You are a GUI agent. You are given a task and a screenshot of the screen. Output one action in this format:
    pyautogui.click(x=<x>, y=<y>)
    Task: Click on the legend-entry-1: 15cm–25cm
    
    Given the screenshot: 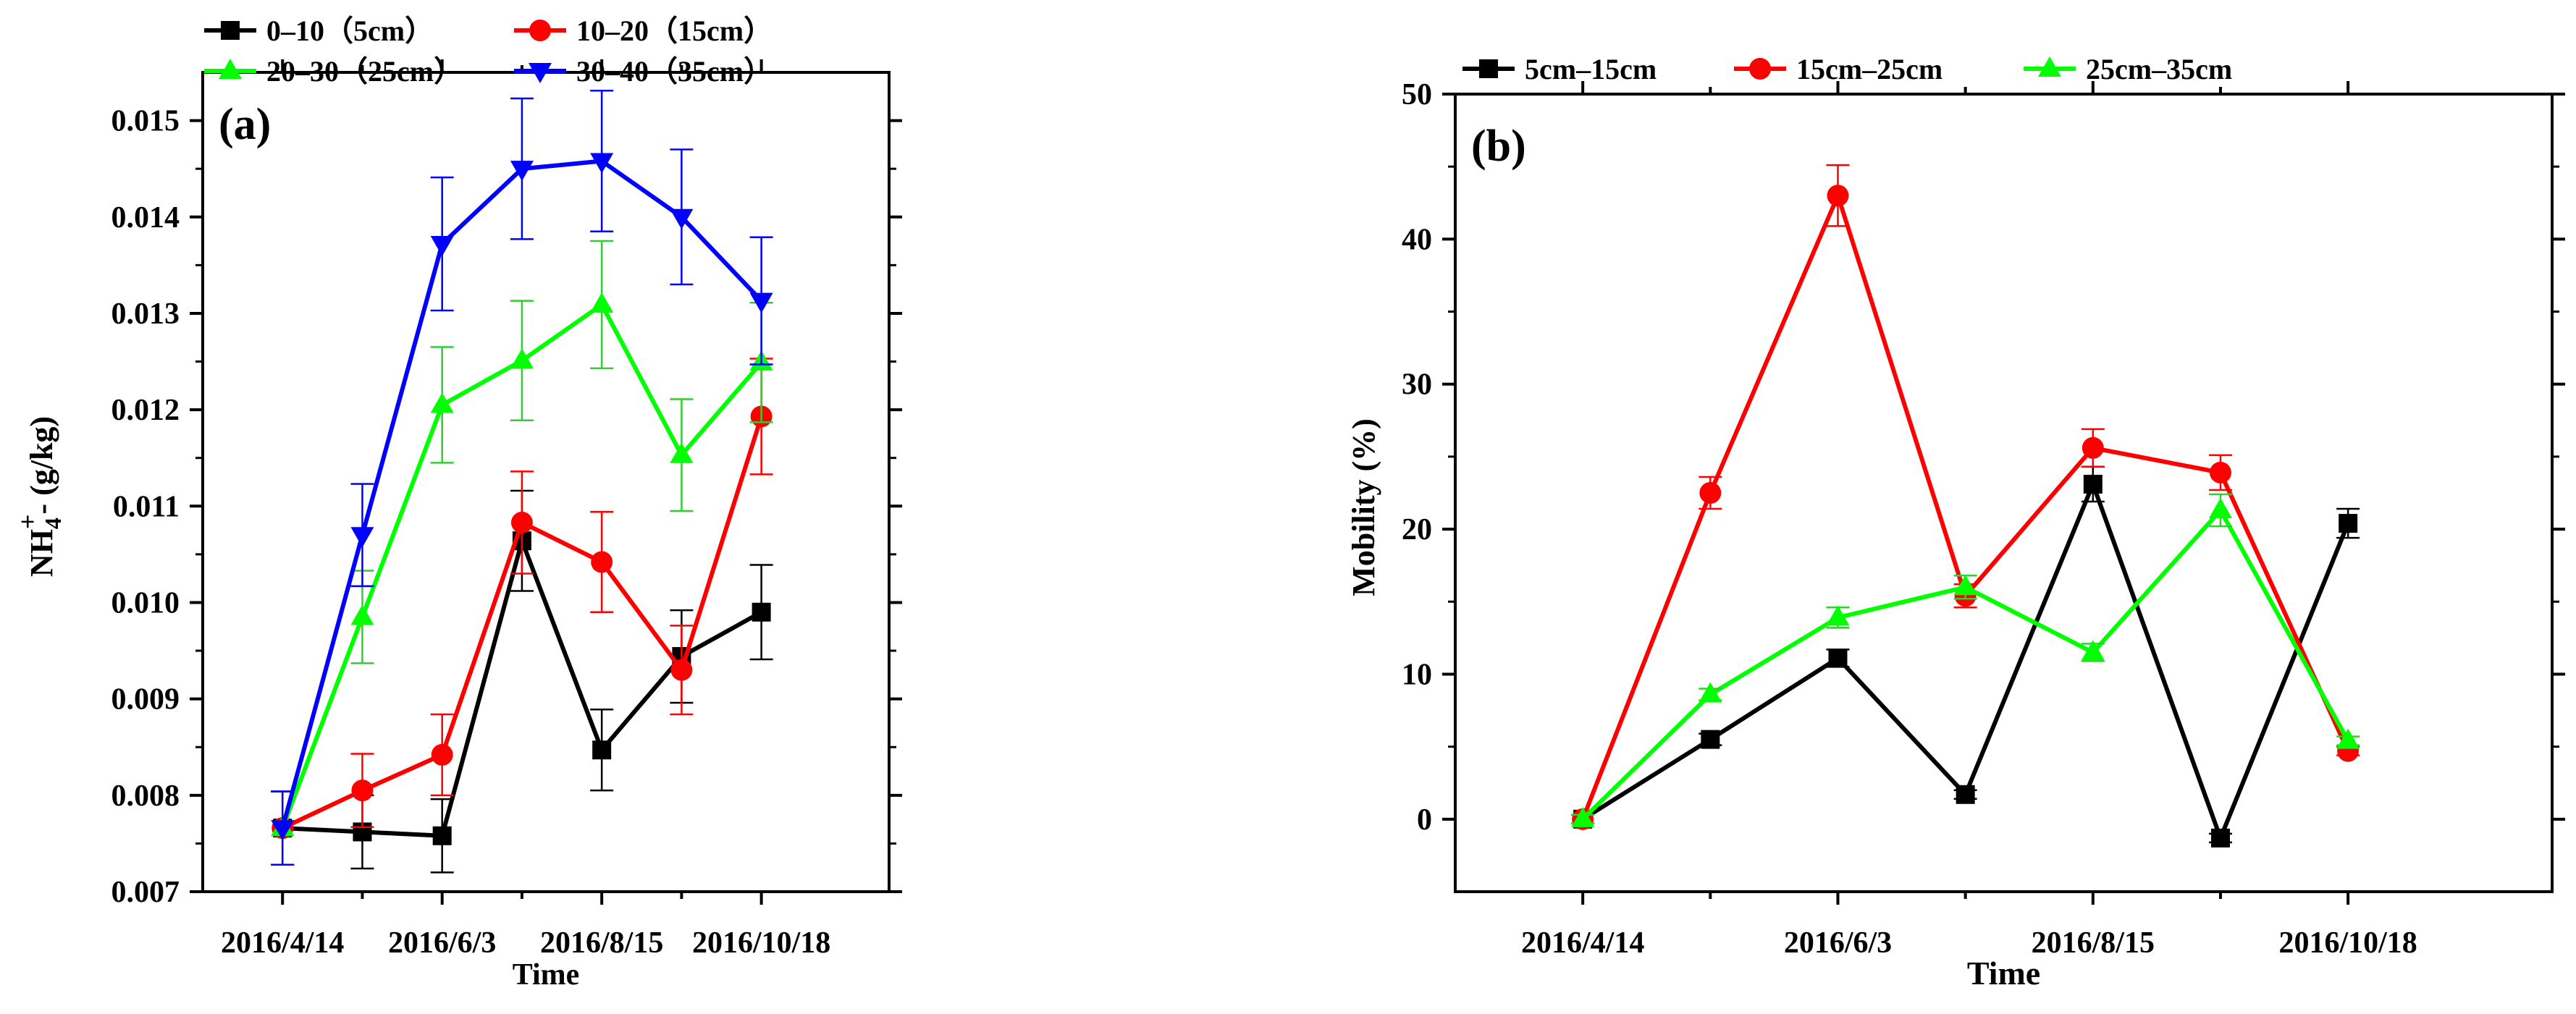 What is the action you would take?
    pyautogui.click(x=1838, y=69)
    